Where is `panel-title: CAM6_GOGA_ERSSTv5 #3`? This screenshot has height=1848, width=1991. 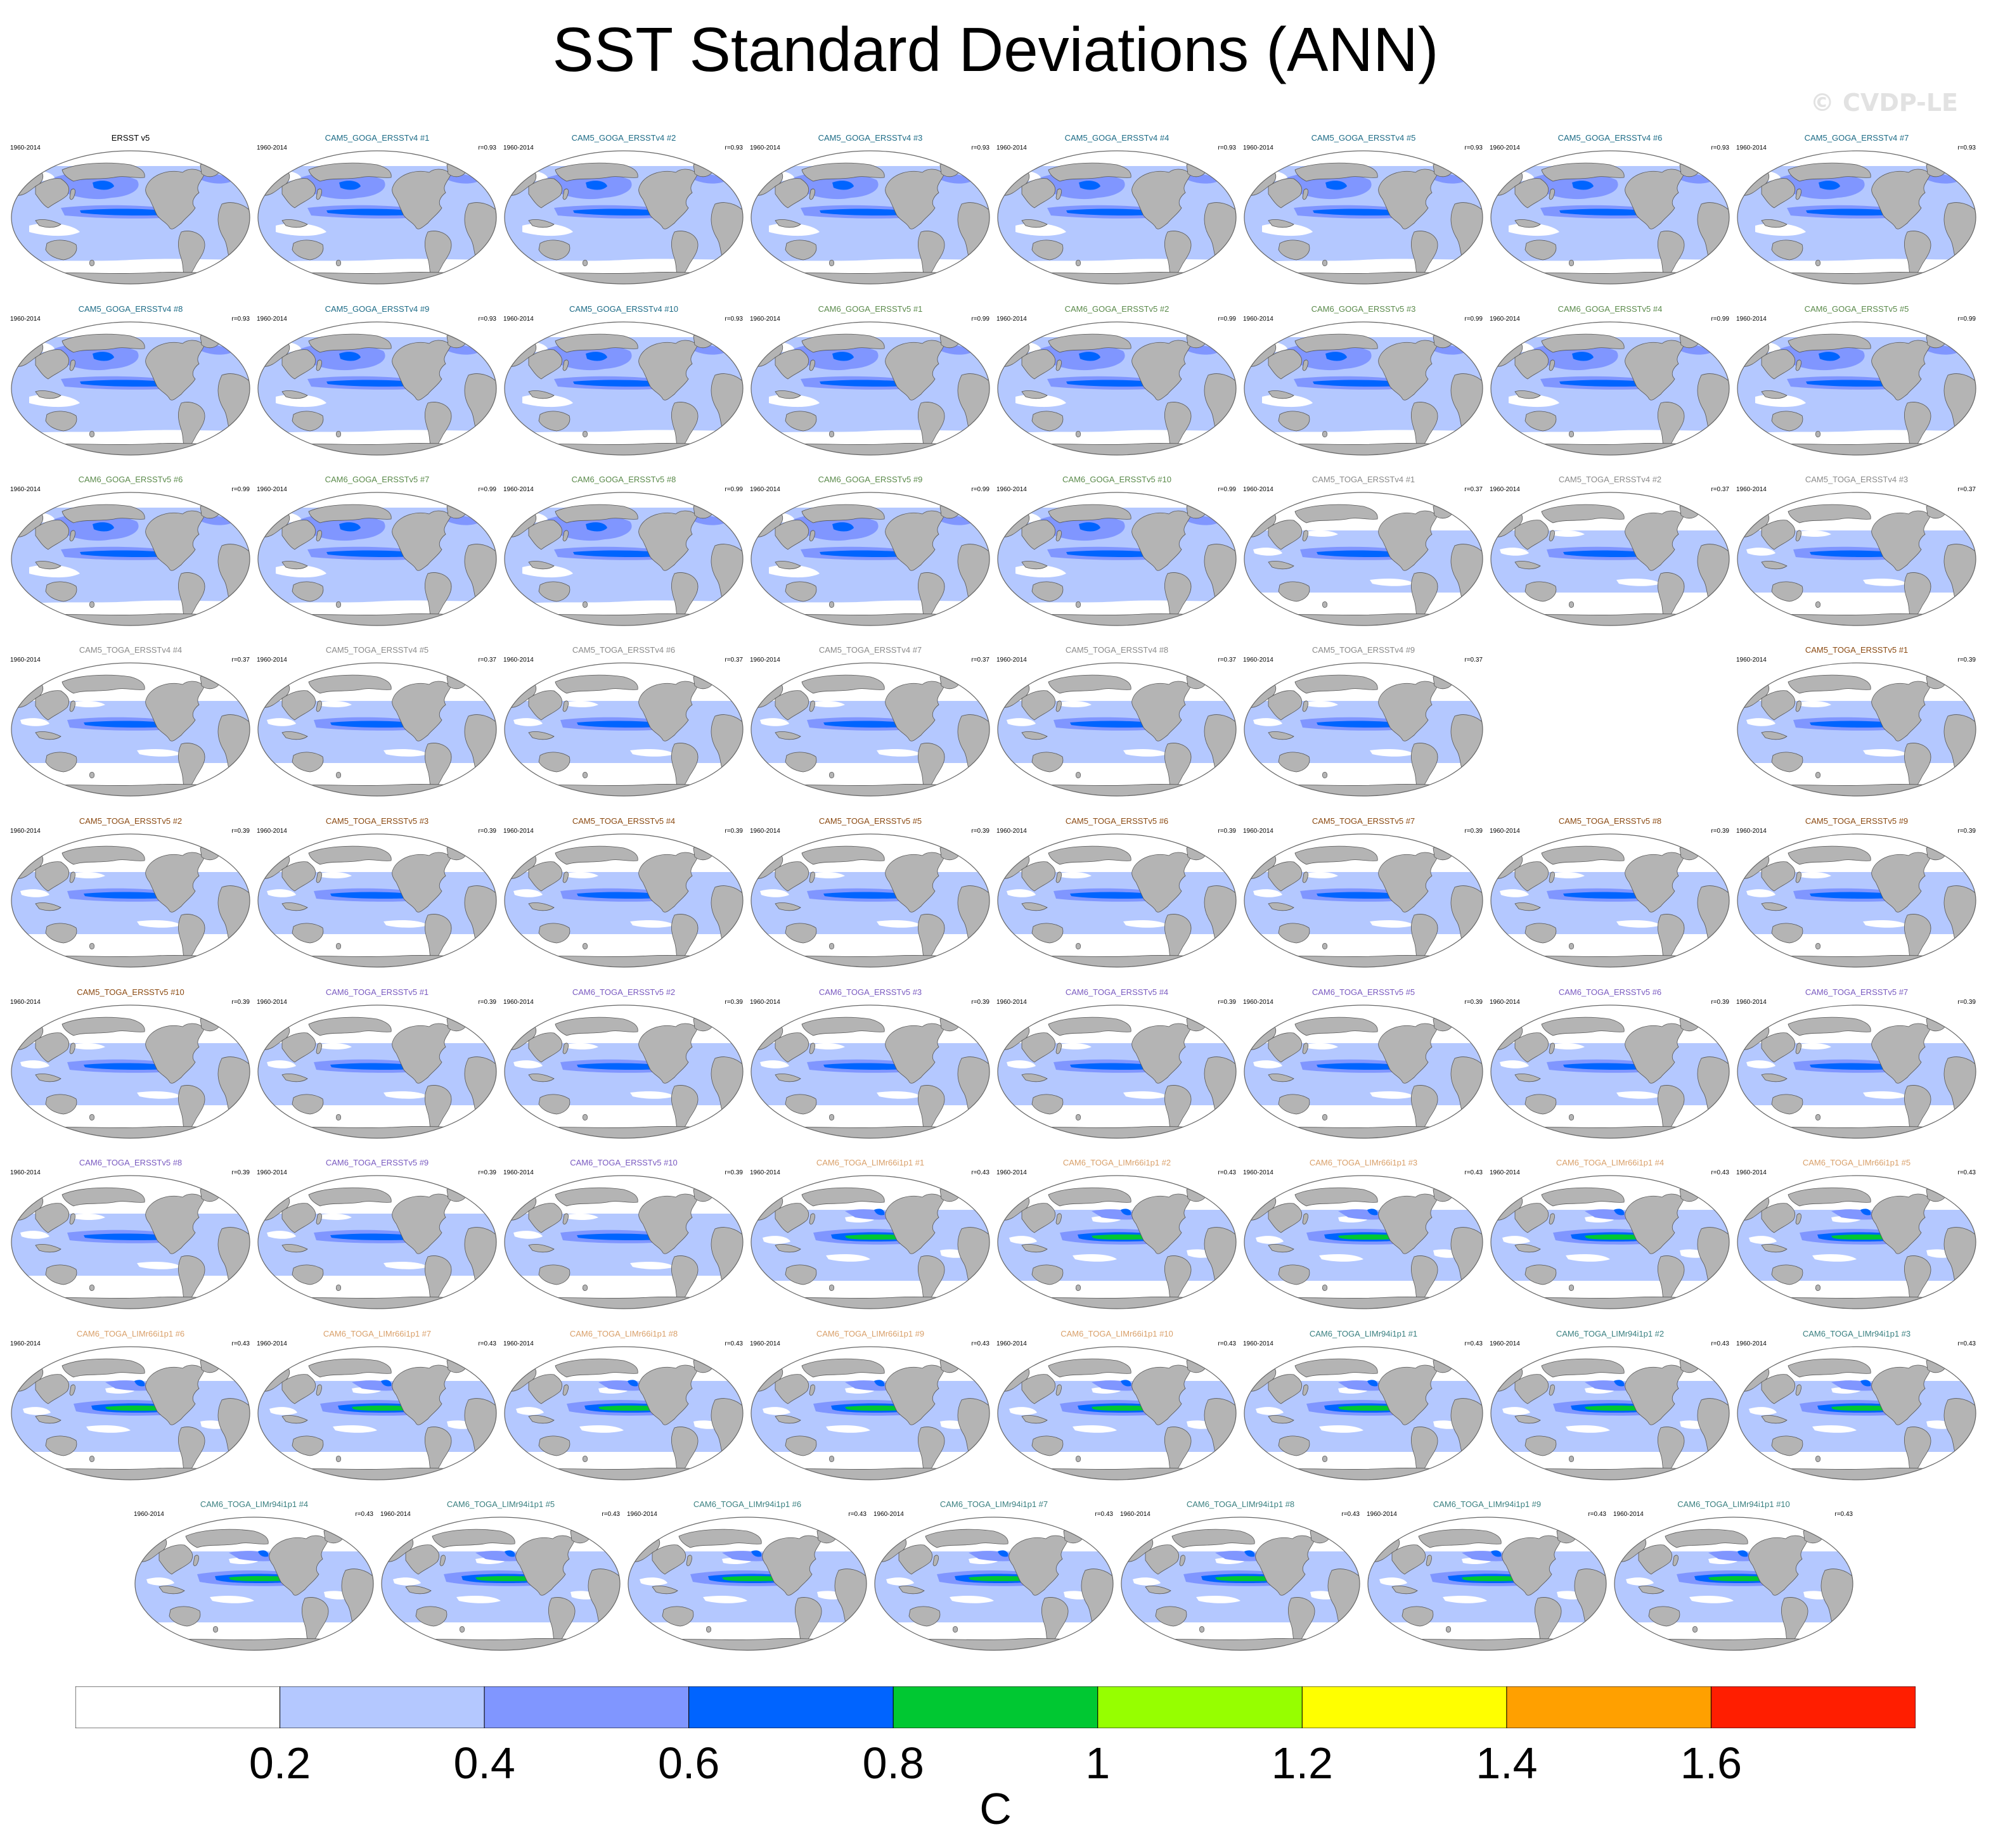 panel-title: CAM6_GOGA_ERSSTv5 #3 is located at coordinates (1363, 309).